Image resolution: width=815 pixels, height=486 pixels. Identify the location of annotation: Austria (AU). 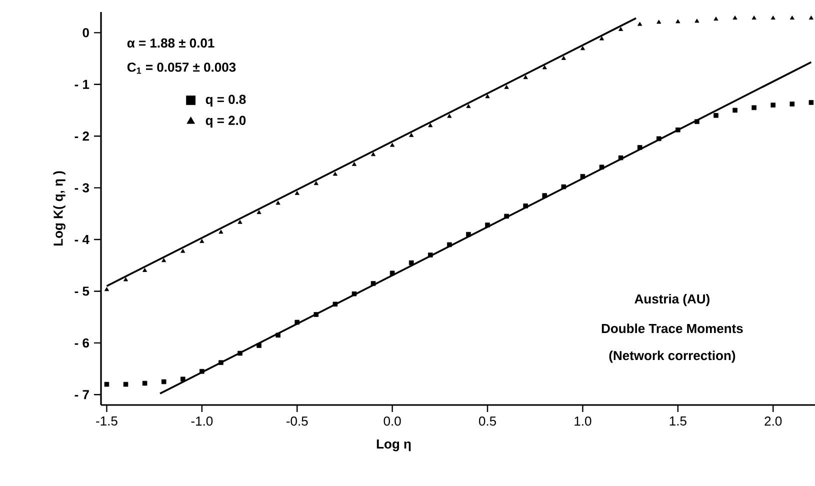
(672, 300).